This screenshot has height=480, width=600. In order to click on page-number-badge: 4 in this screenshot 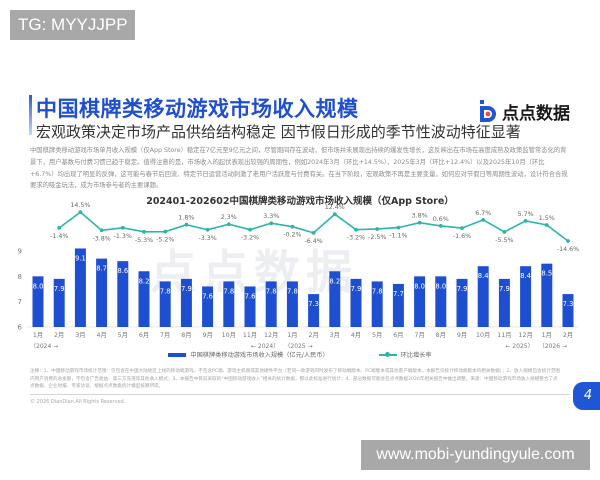, I will do `click(586, 396)`.